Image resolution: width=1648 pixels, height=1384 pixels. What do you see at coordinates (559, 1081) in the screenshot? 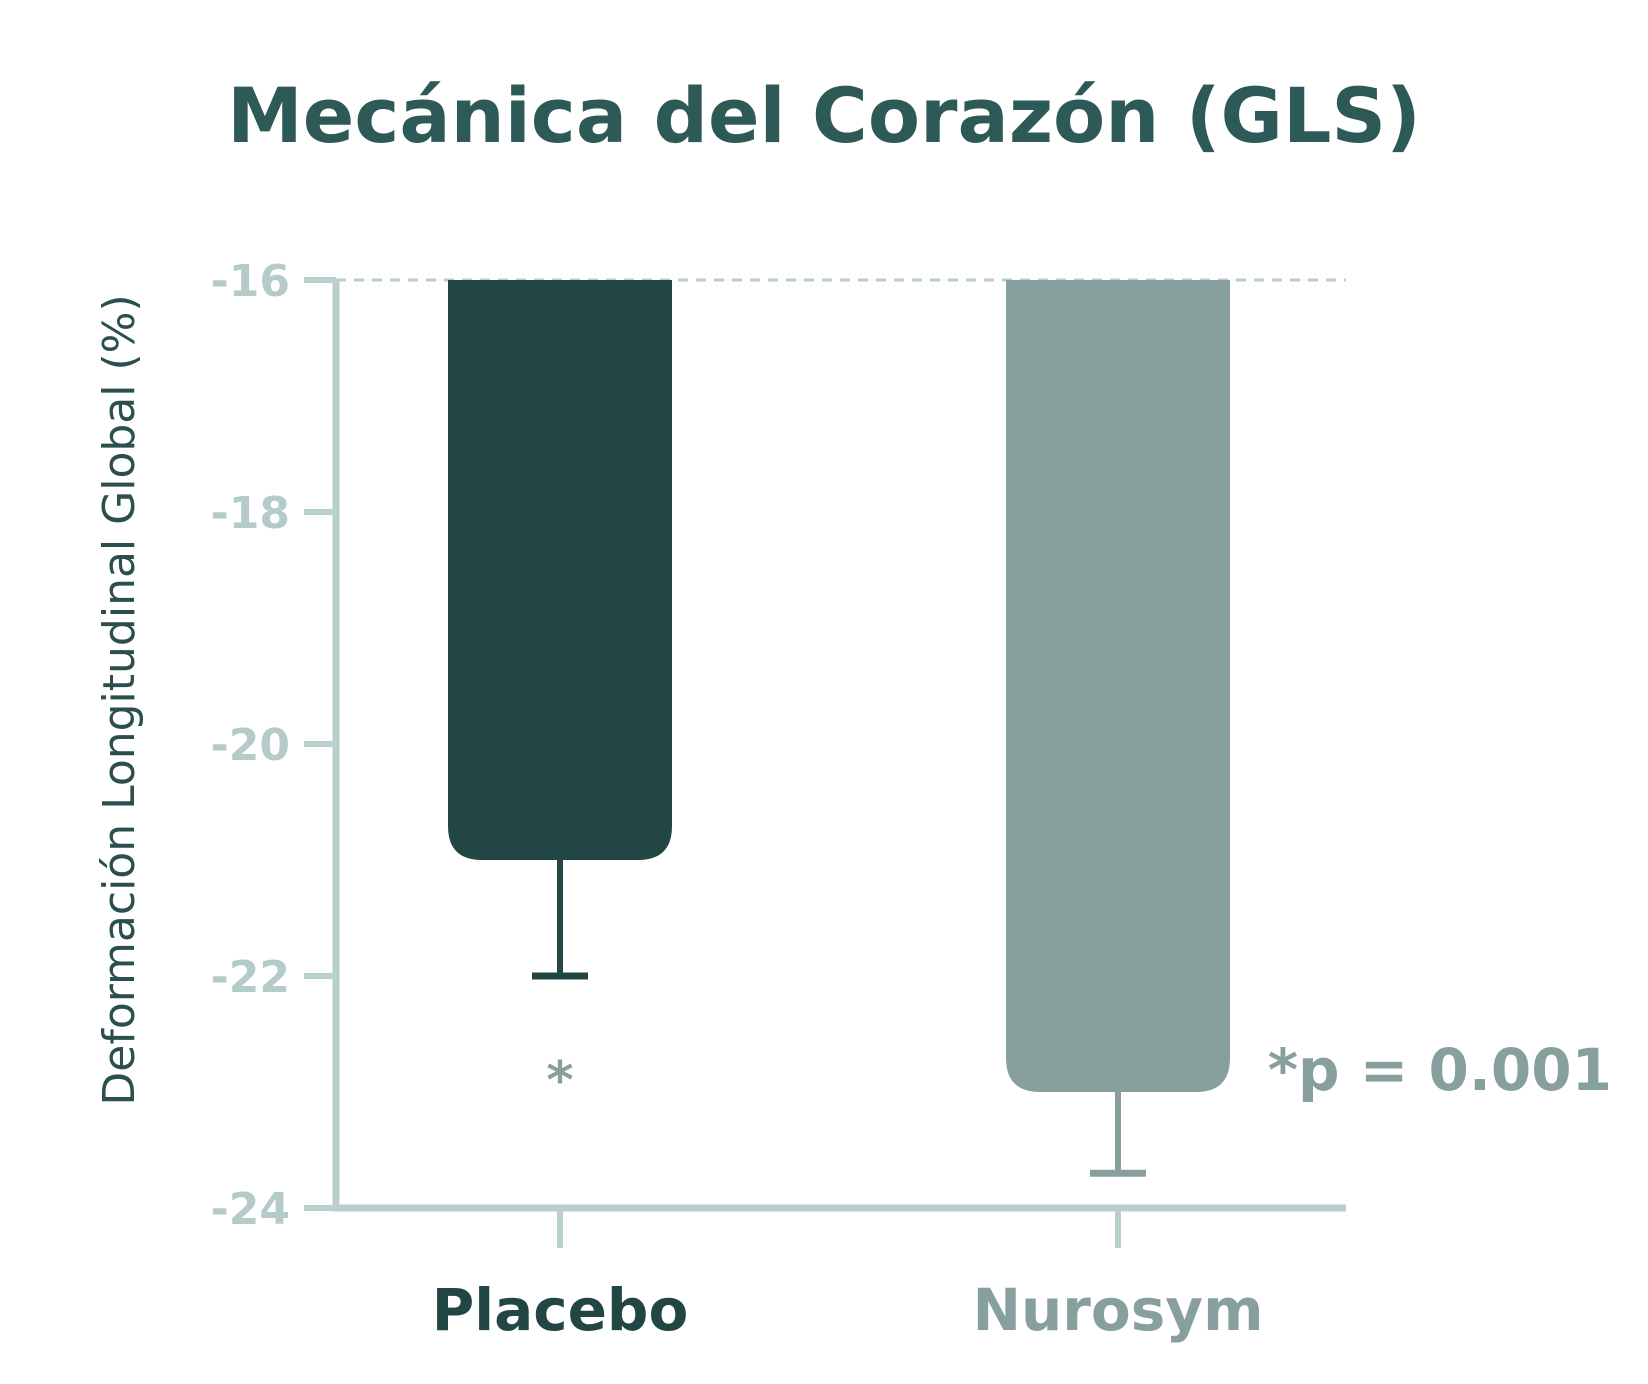
I see `placebo-significance-marker: *` at bounding box center [559, 1081].